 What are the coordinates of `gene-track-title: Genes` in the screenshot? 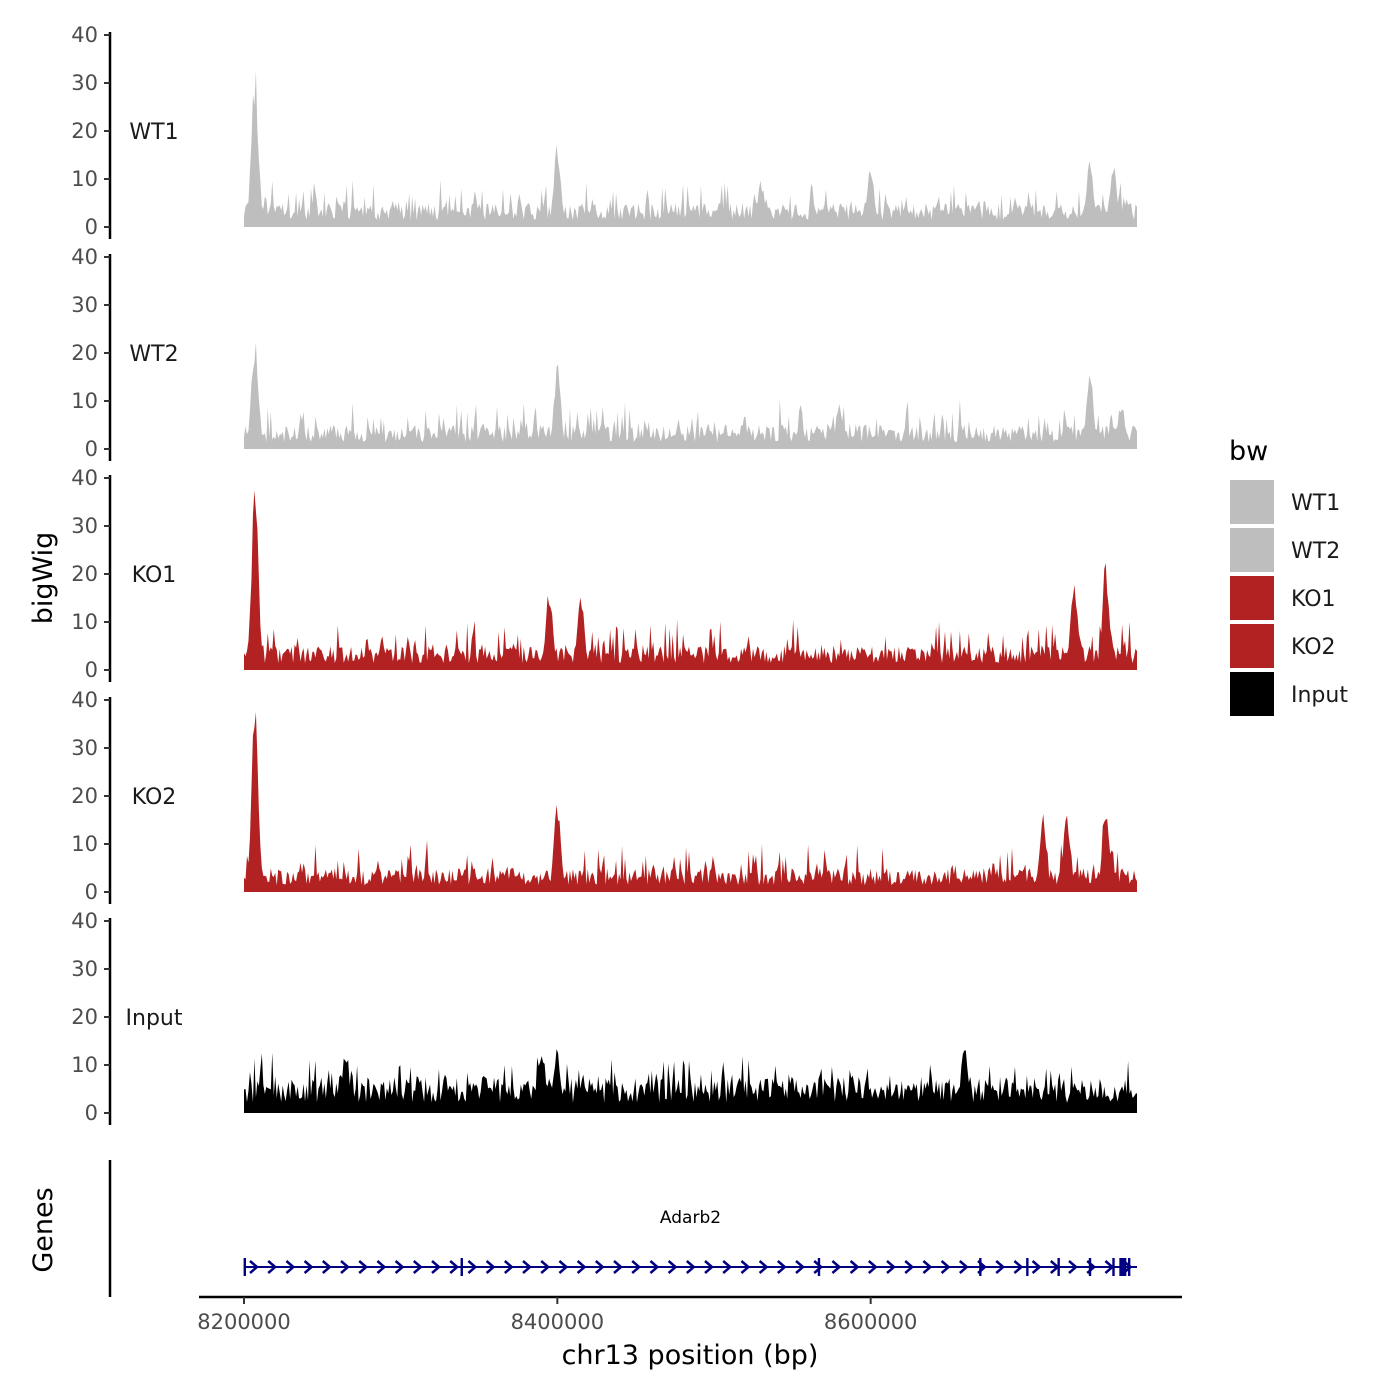 It's located at (43, 1229).